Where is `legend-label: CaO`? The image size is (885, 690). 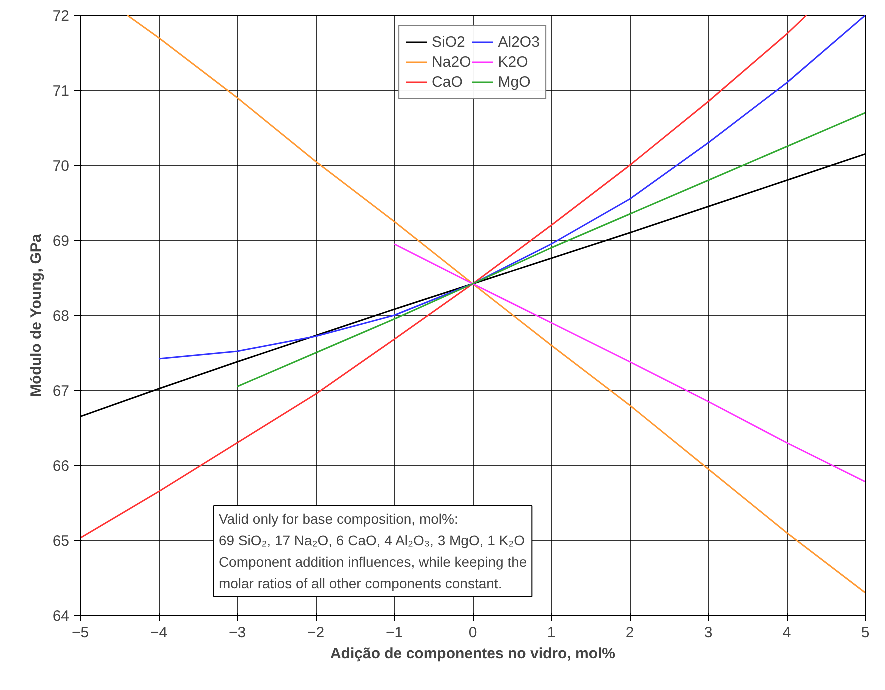 legend-label: CaO is located at coordinates (447, 82).